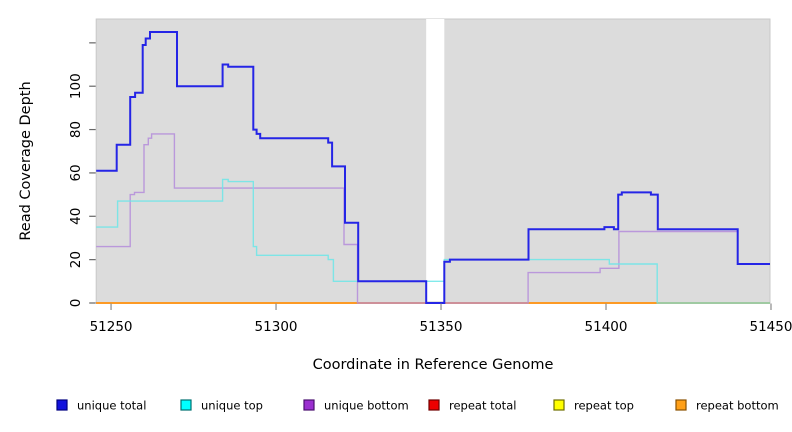  I want to click on no-data-gap-band, so click(435, 160).